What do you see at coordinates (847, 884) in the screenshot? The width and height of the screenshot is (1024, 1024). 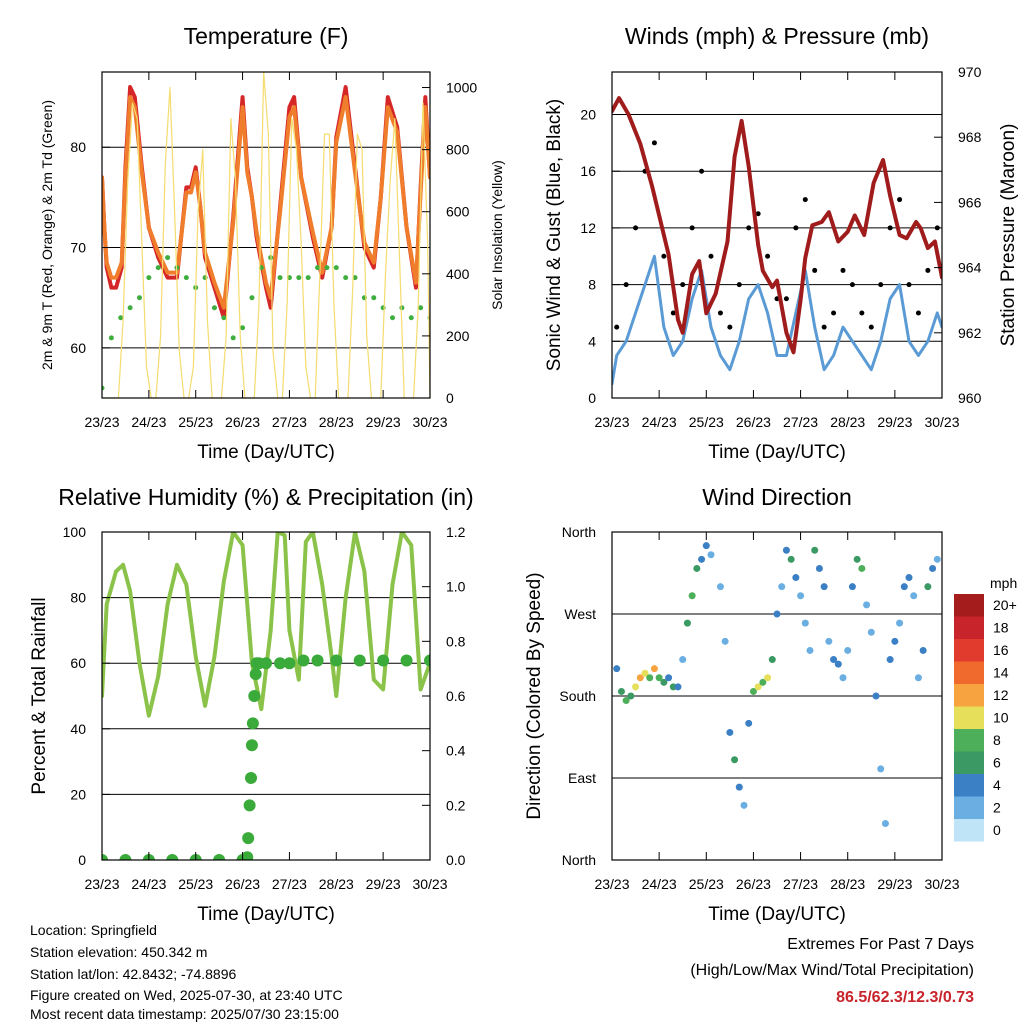 I see `x-tick-label: 28/23` at bounding box center [847, 884].